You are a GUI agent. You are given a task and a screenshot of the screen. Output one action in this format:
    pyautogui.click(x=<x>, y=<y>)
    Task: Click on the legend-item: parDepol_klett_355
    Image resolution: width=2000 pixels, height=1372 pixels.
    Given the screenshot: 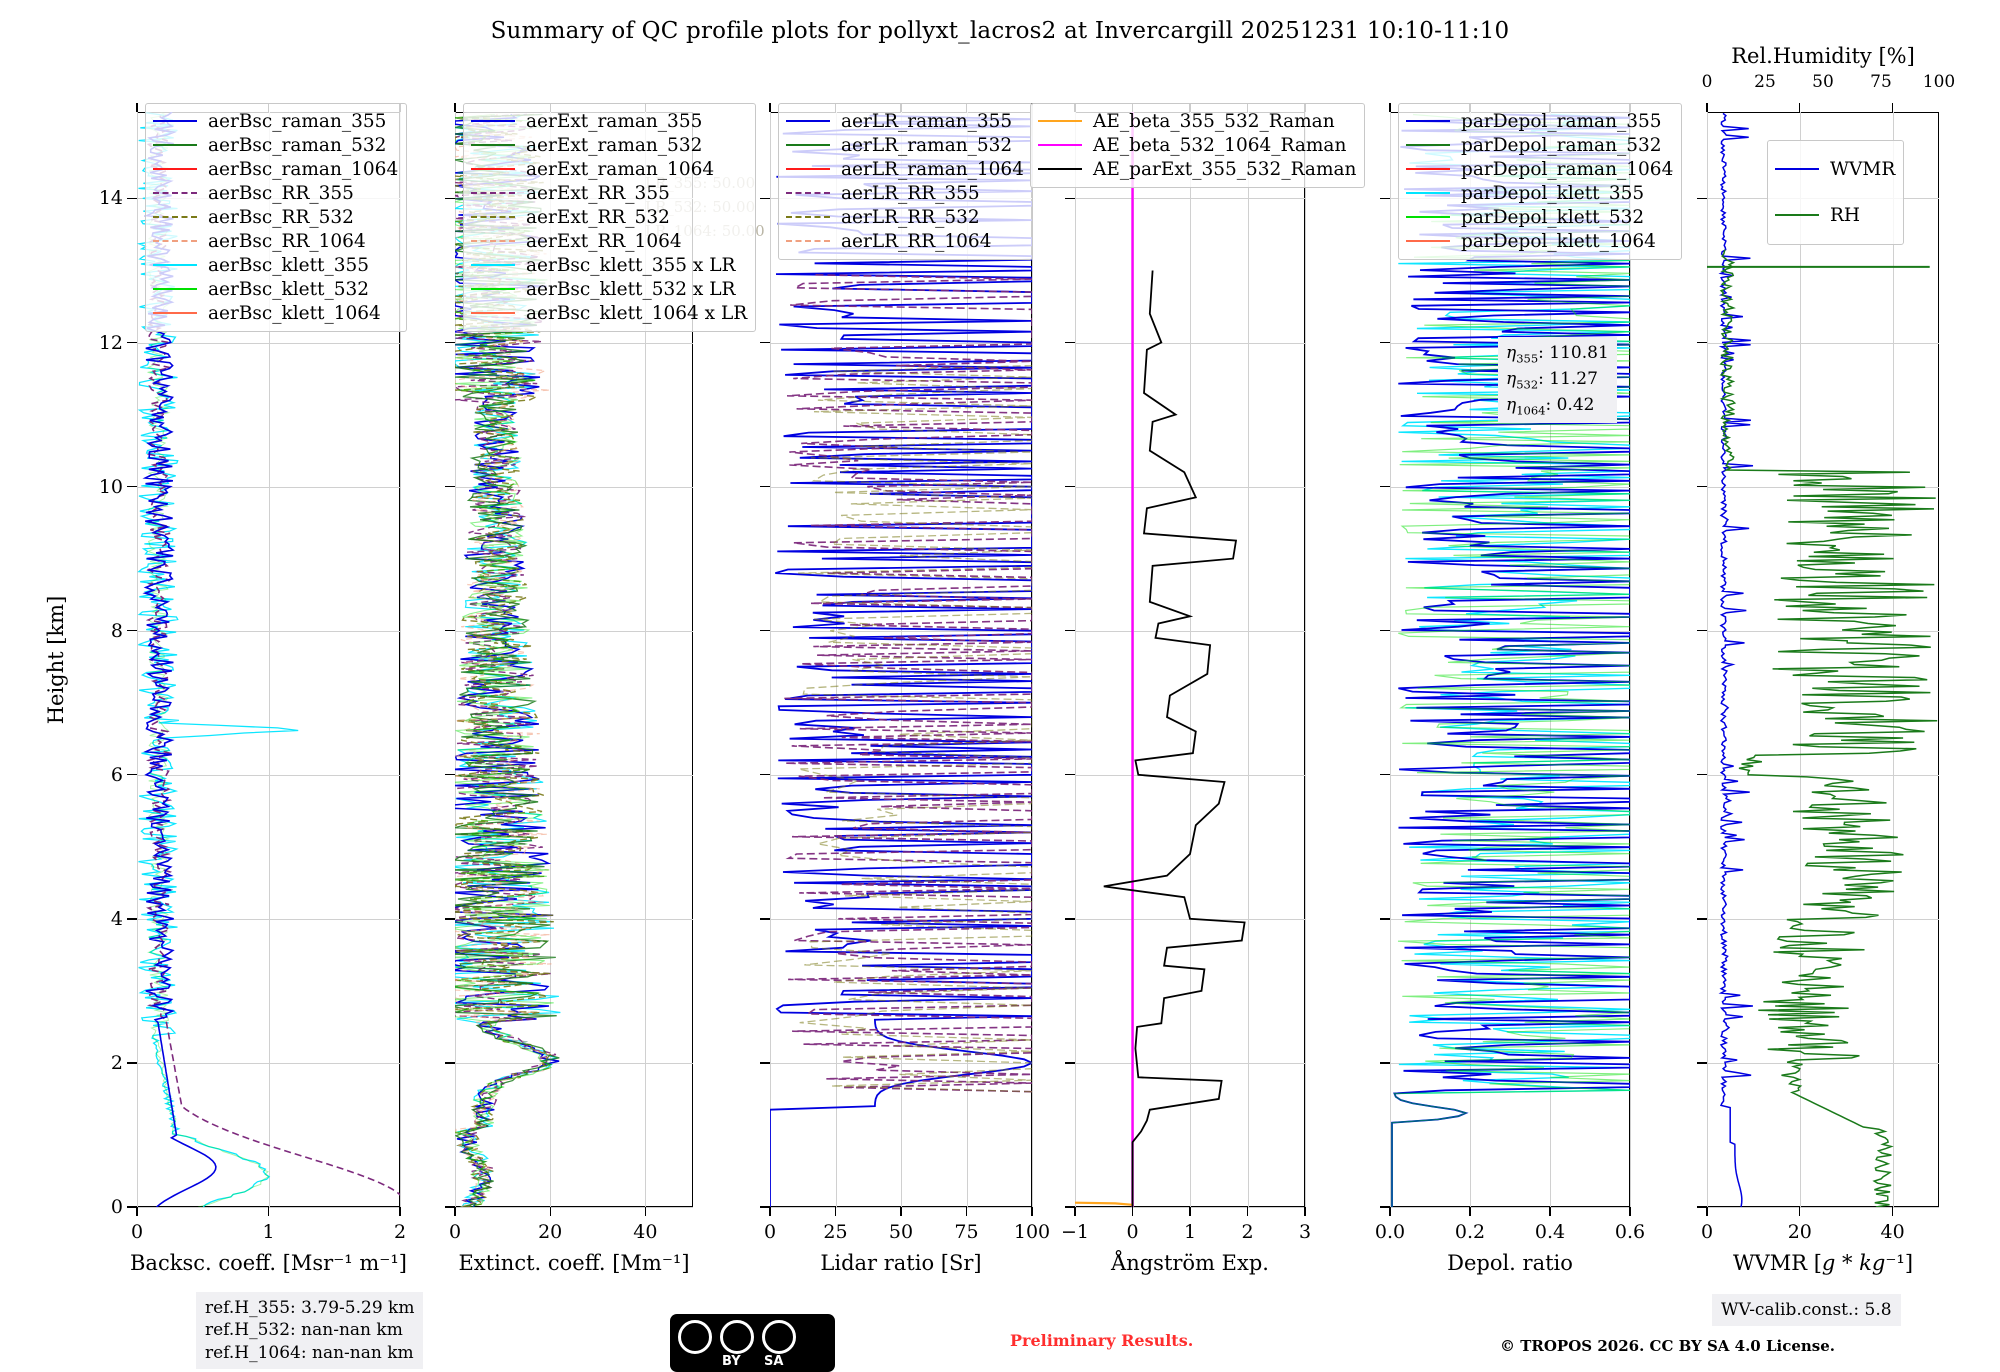 What is the action you would take?
    pyautogui.click(x=1539, y=193)
    